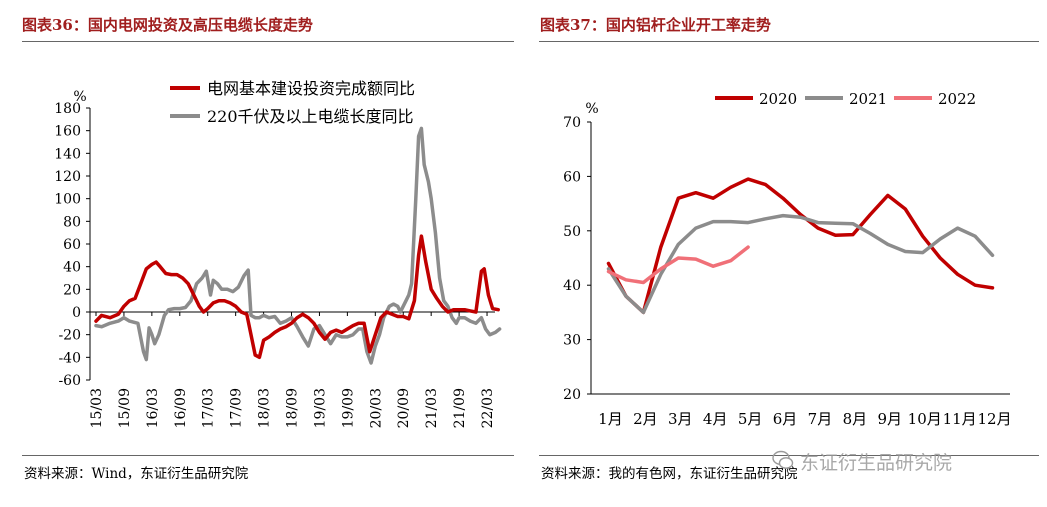 The height and width of the screenshot is (507, 1047). I want to click on left-source: 资料来源：Wind，东证衍生品研究院, so click(136, 474).